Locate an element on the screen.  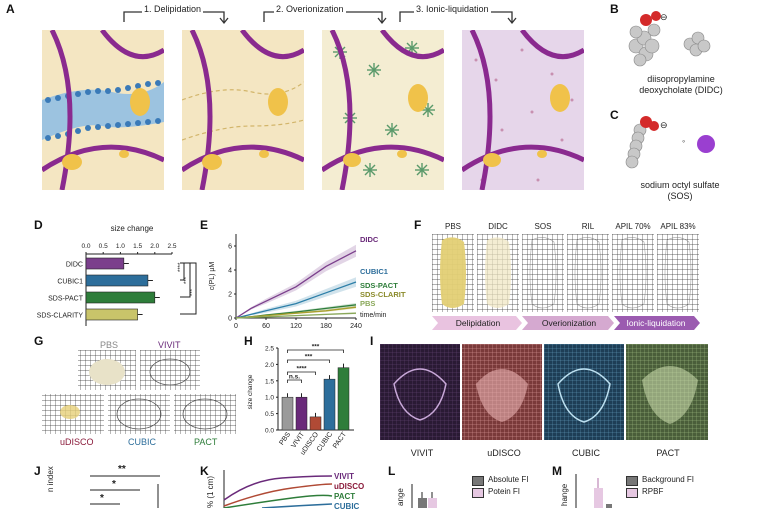
sos-charge-icon: ⊖ is located at coordinates (664, 125).